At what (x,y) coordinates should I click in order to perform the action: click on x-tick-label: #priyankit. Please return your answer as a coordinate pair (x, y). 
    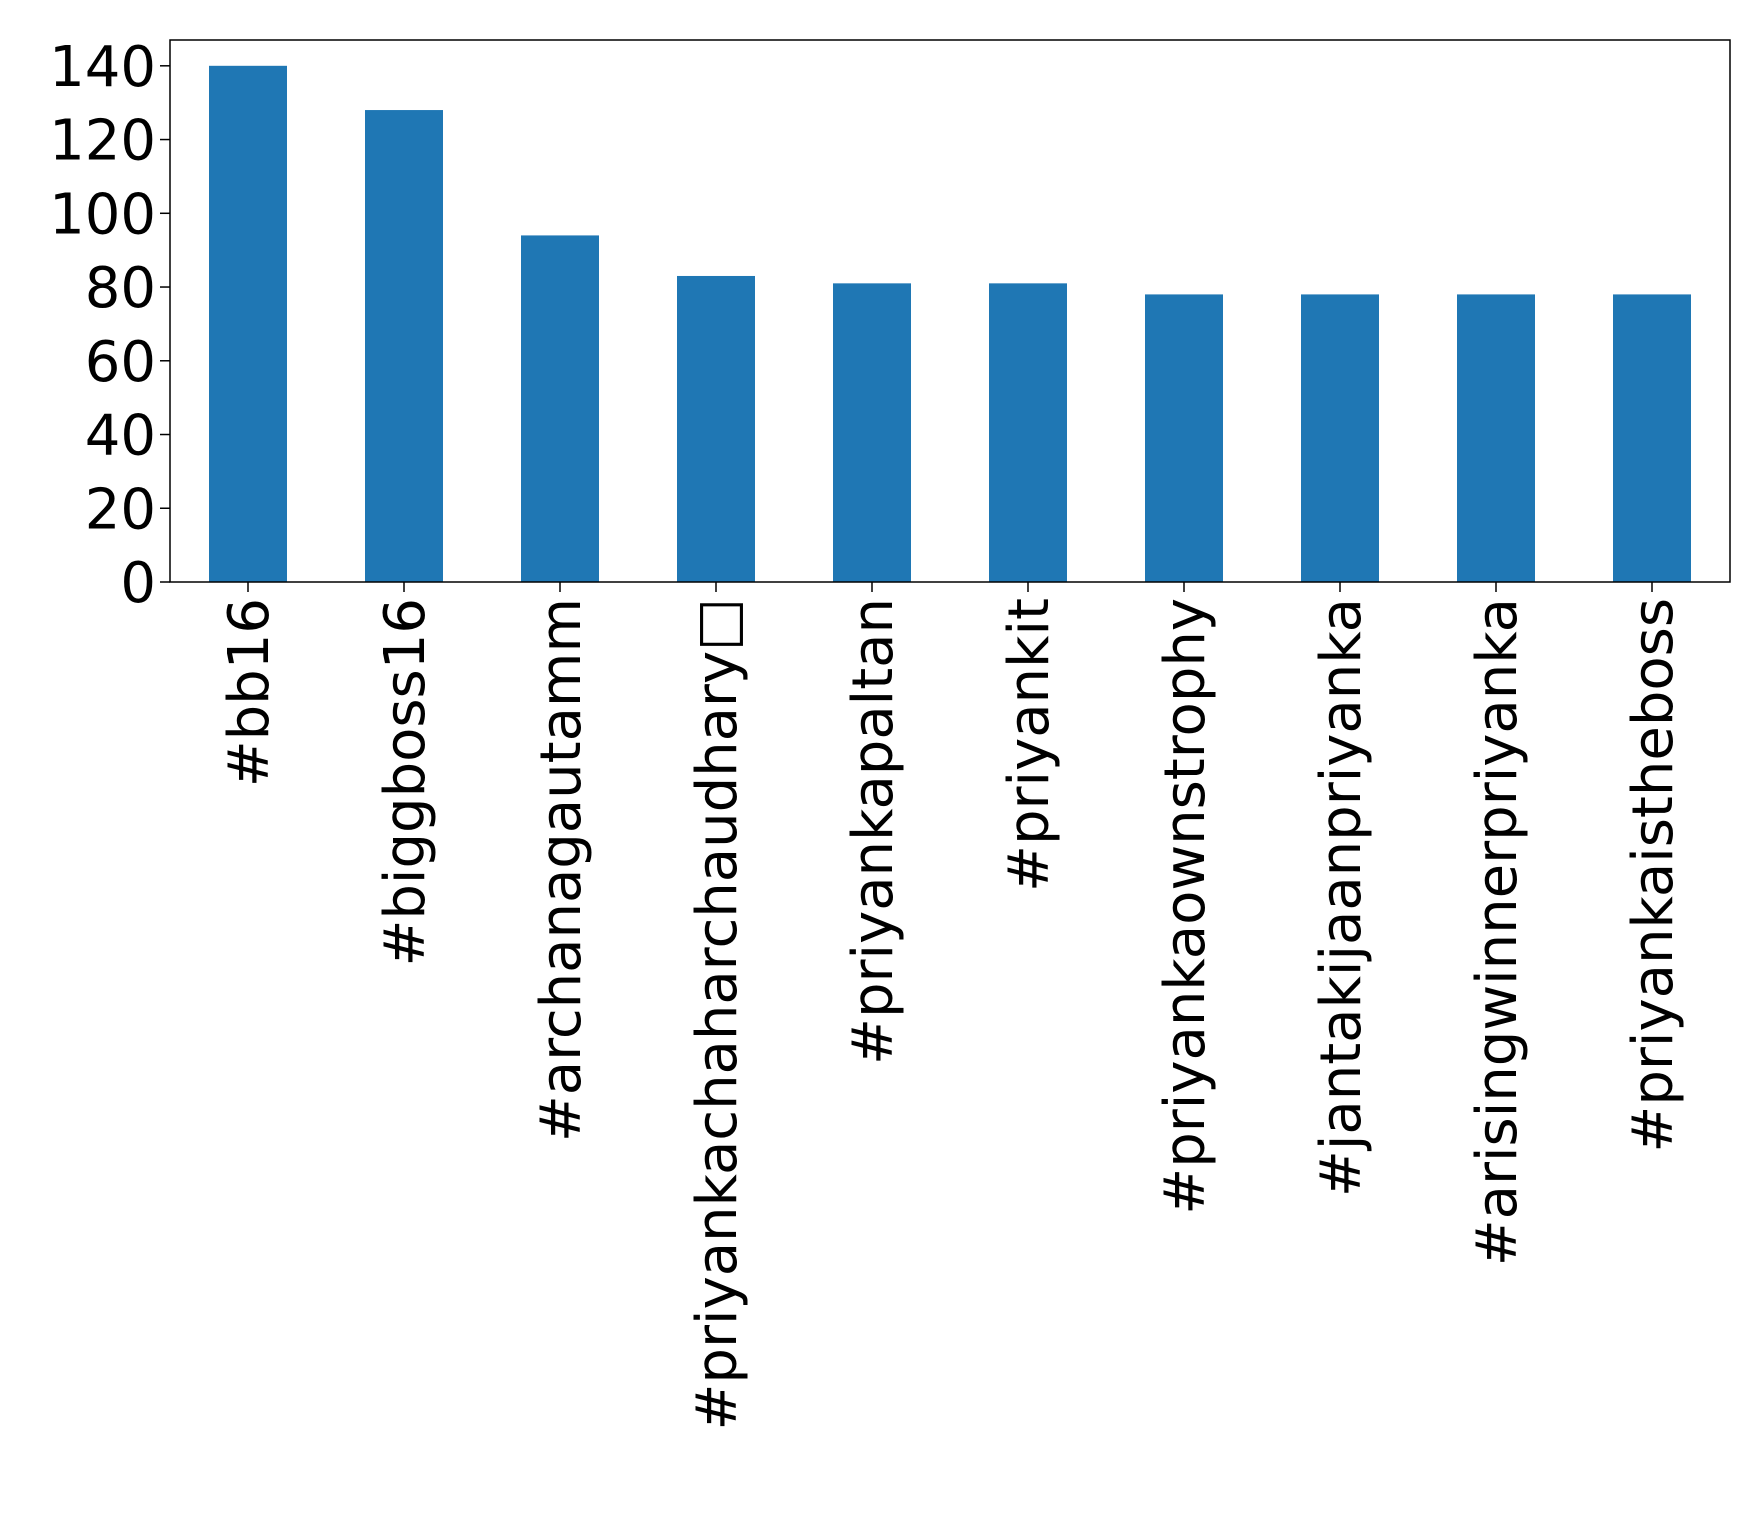
    Looking at the image, I should click on (1029, 745).